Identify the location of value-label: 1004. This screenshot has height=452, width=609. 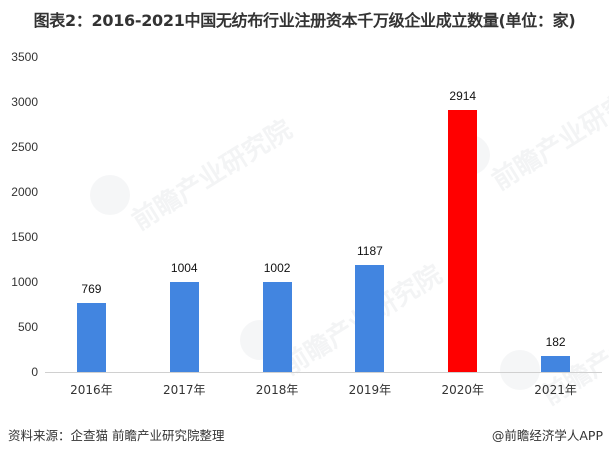
(184, 267).